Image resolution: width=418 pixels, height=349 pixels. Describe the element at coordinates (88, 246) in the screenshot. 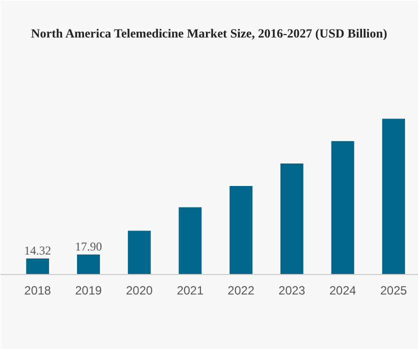

I see `data-label: 17.90` at that location.